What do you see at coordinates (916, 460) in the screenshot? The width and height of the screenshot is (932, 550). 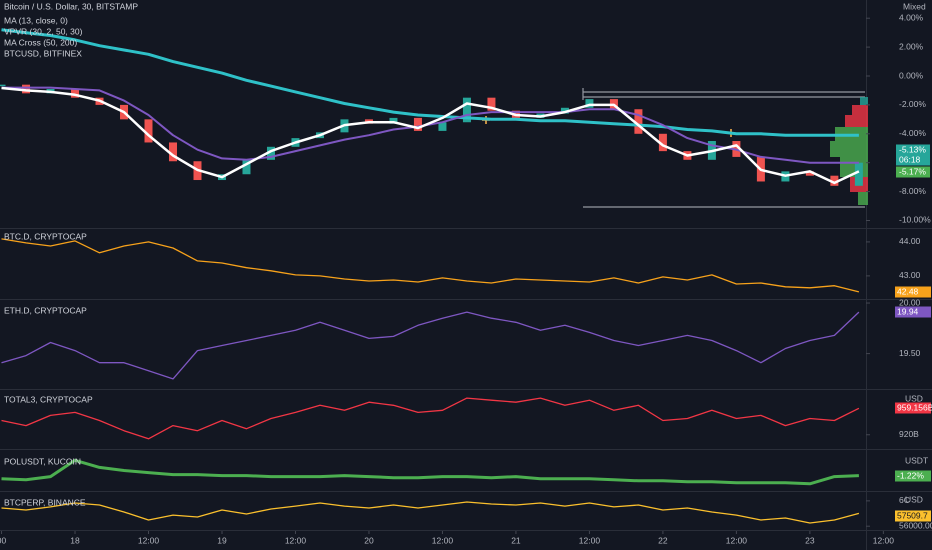 I see `unit-label: USDT` at bounding box center [916, 460].